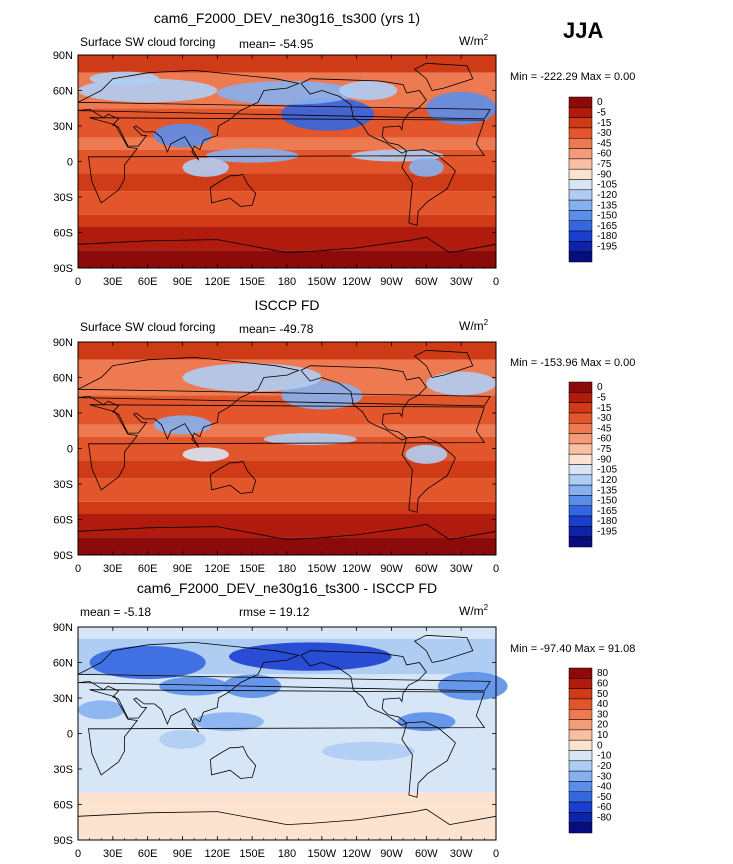 The height and width of the screenshot is (864, 733). I want to click on colorbar-label: 0, so click(600, 102).